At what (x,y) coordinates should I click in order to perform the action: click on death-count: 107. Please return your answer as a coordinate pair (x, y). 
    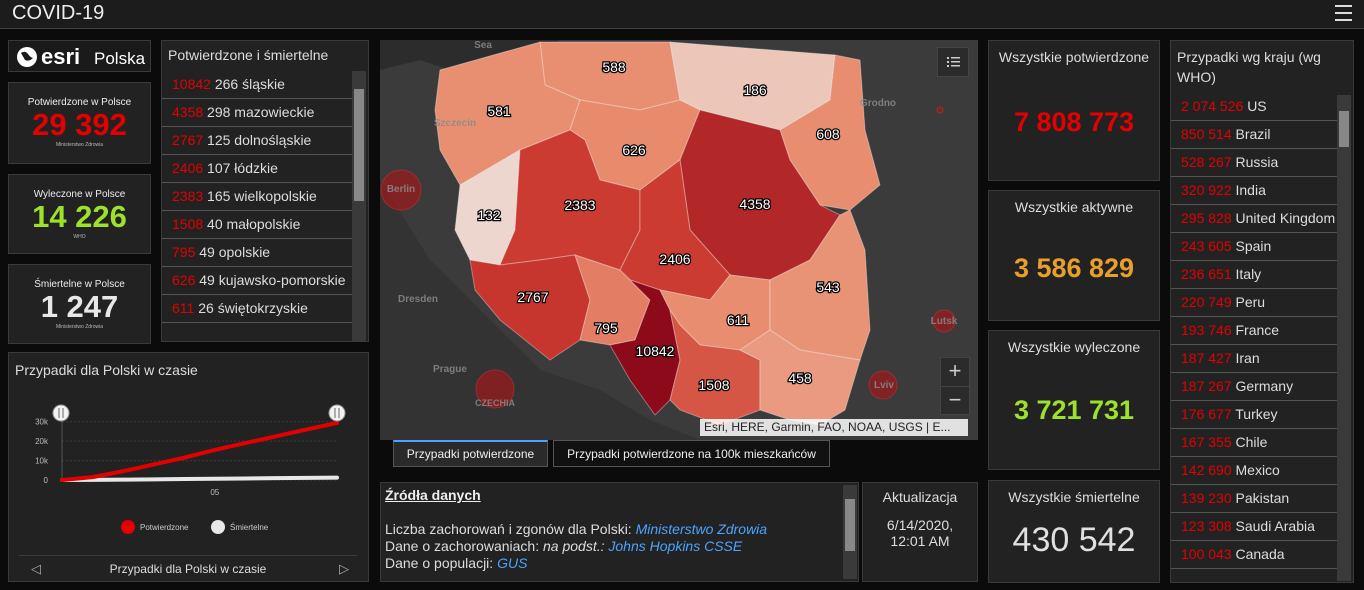
    Looking at the image, I should click on (219, 168).